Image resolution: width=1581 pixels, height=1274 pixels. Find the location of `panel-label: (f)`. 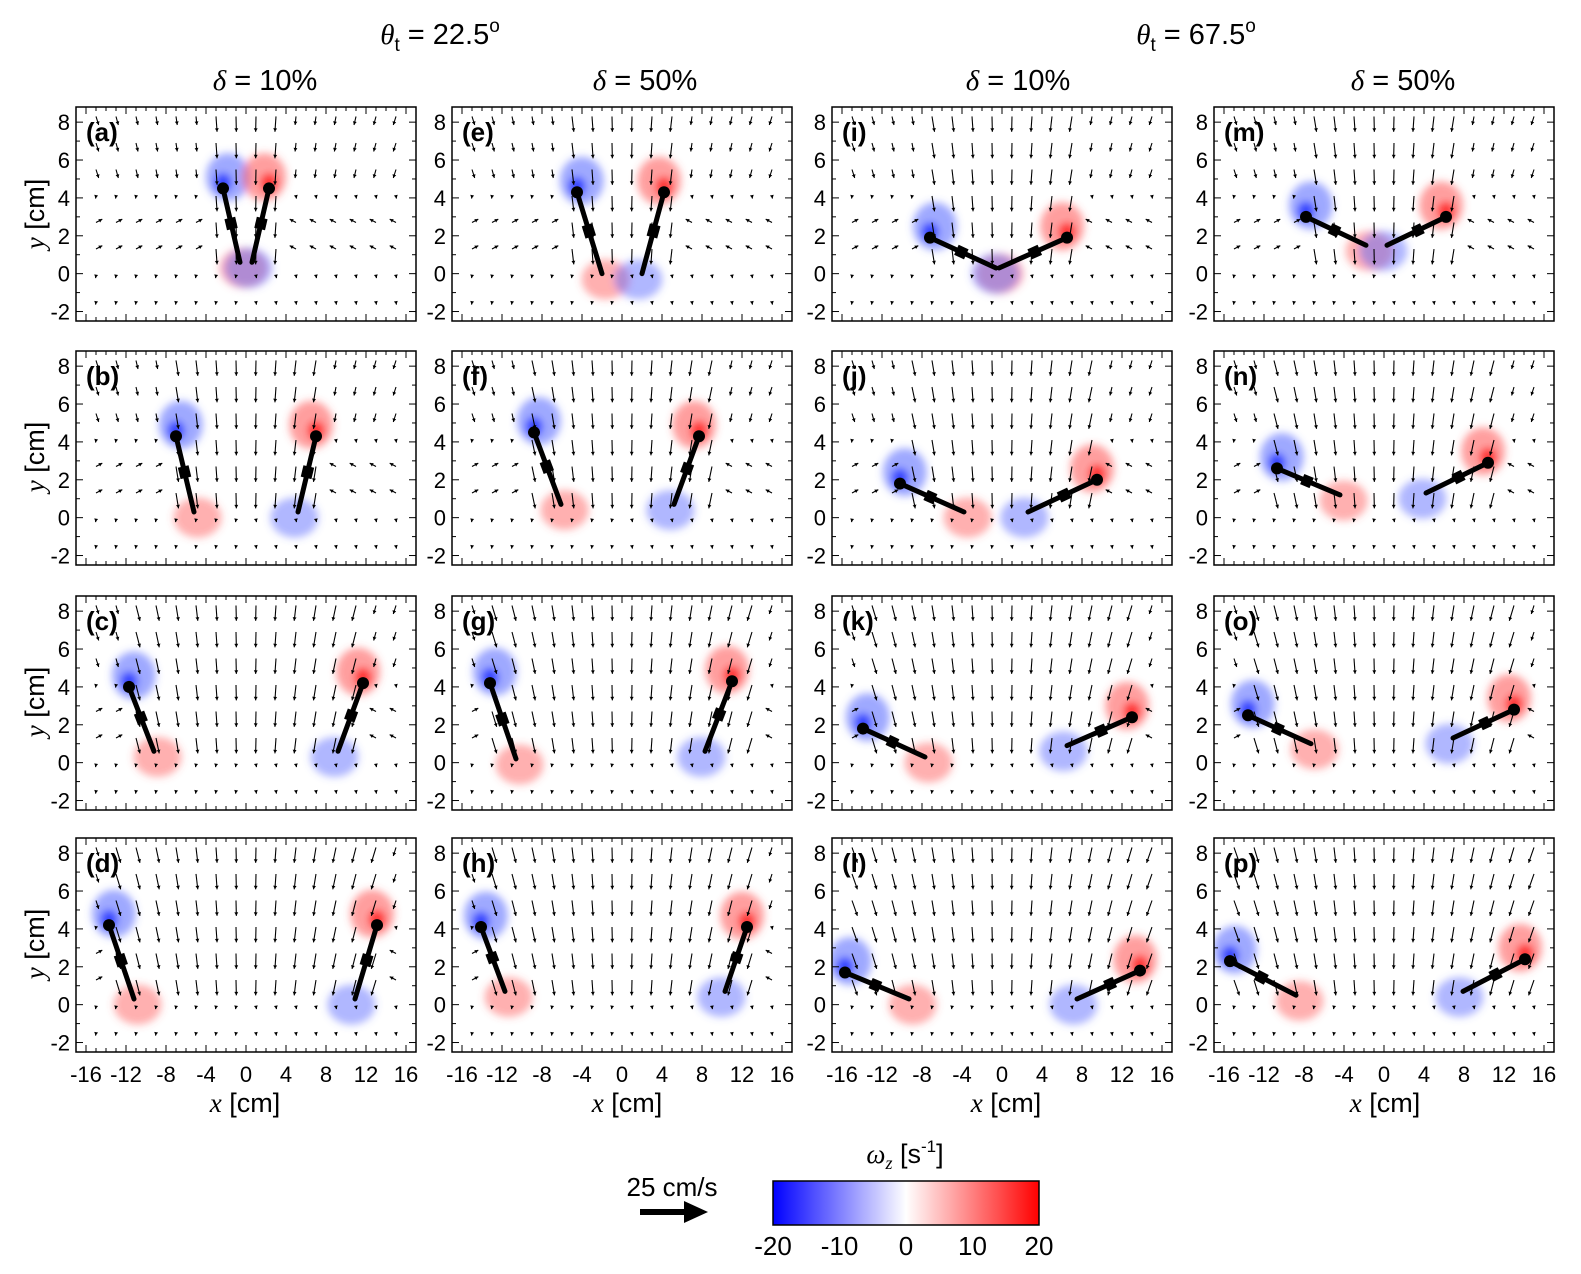

panel-label: (f) is located at coordinates (475, 376).